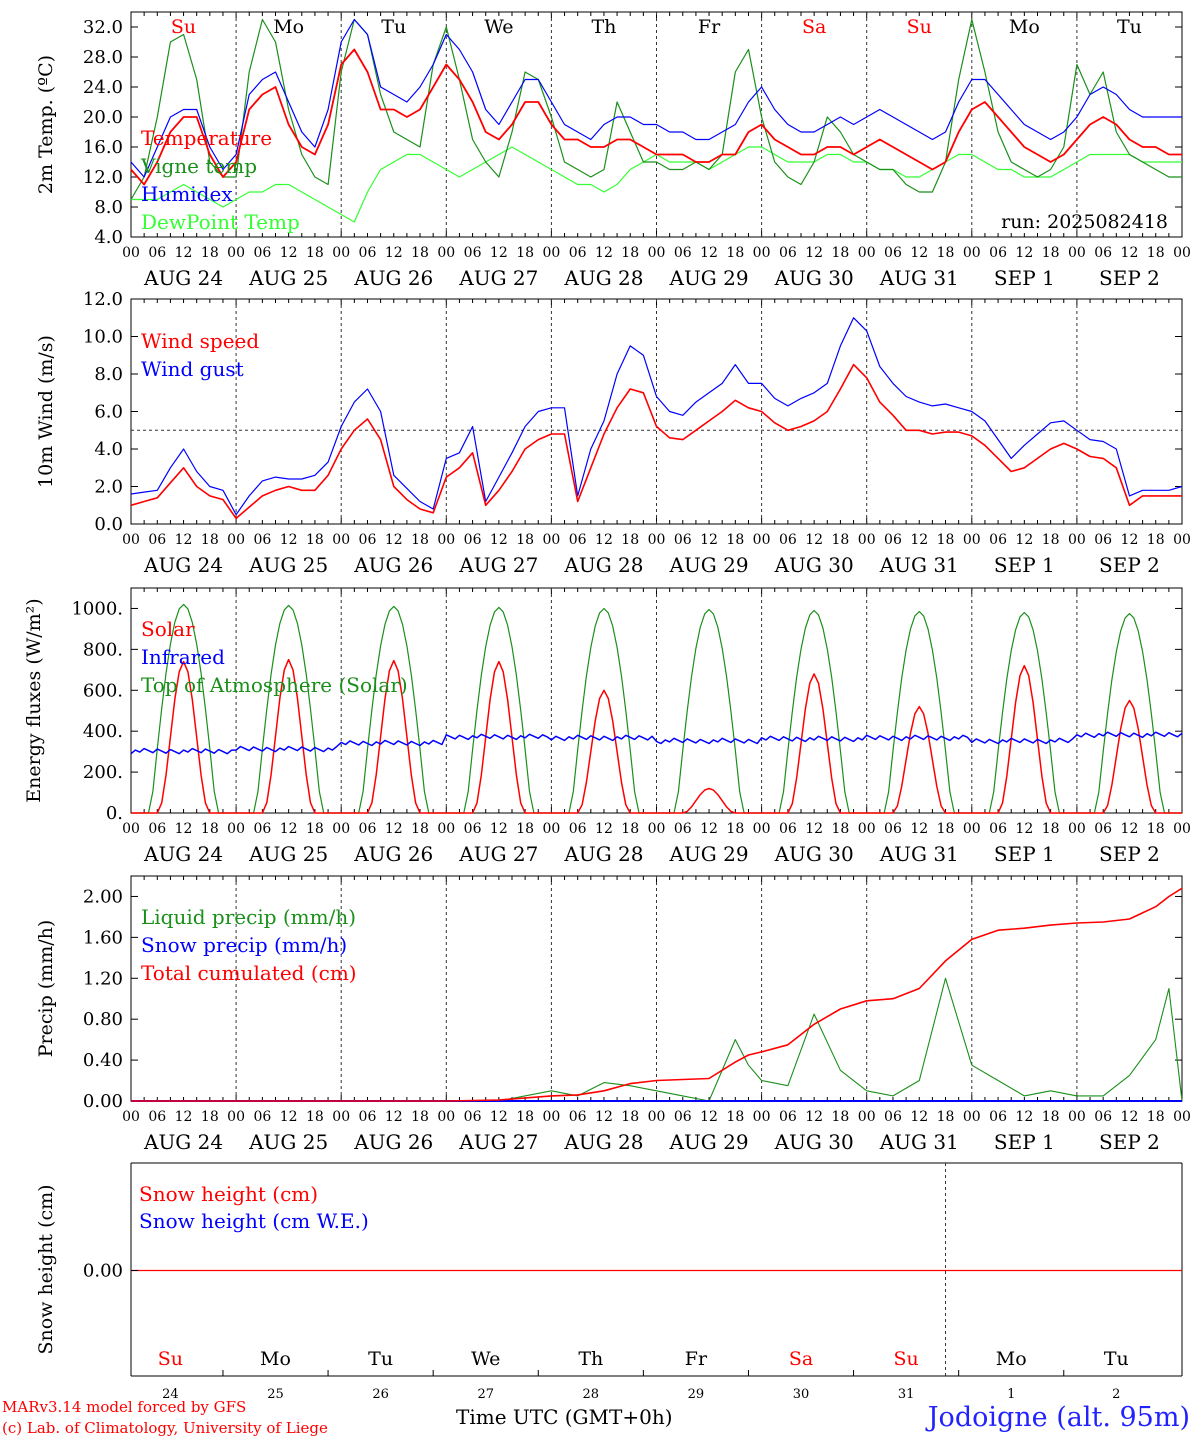 The width and height of the screenshot is (1194, 1440). I want to click on date-label: AUG 30, so click(814, 854).